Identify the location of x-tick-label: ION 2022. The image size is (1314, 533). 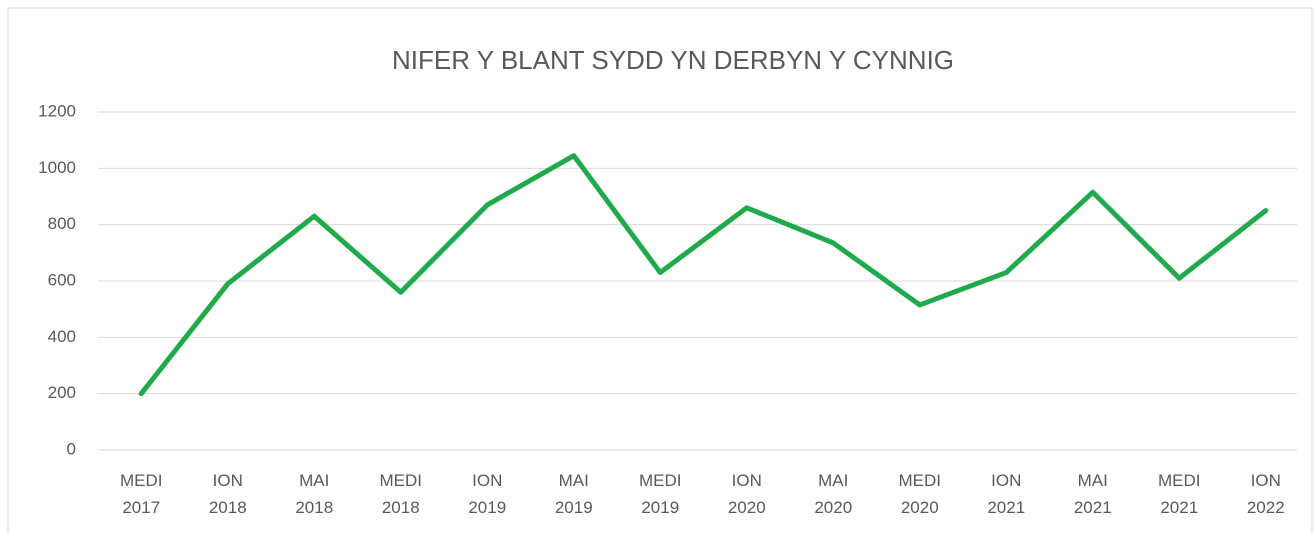
(1266, 494).